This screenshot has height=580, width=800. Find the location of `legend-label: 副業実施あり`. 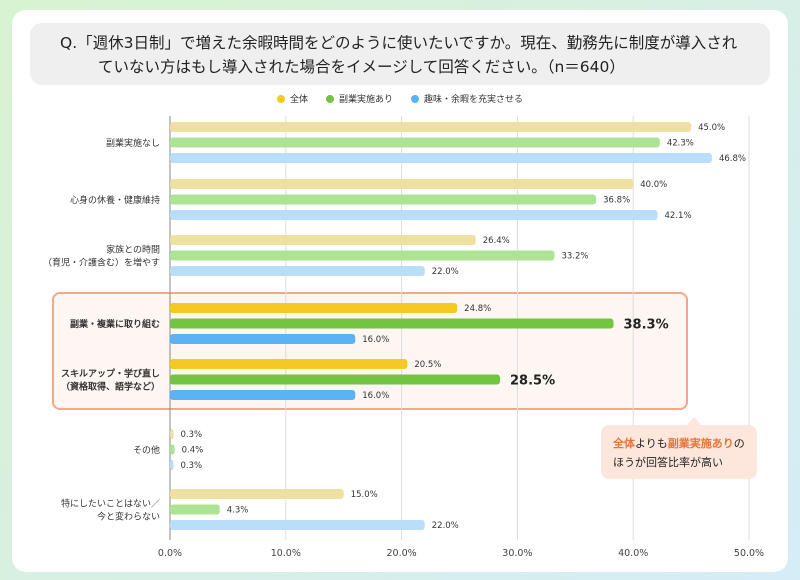

legend-label: 副業実施あり is located at coordinates (365, 100).